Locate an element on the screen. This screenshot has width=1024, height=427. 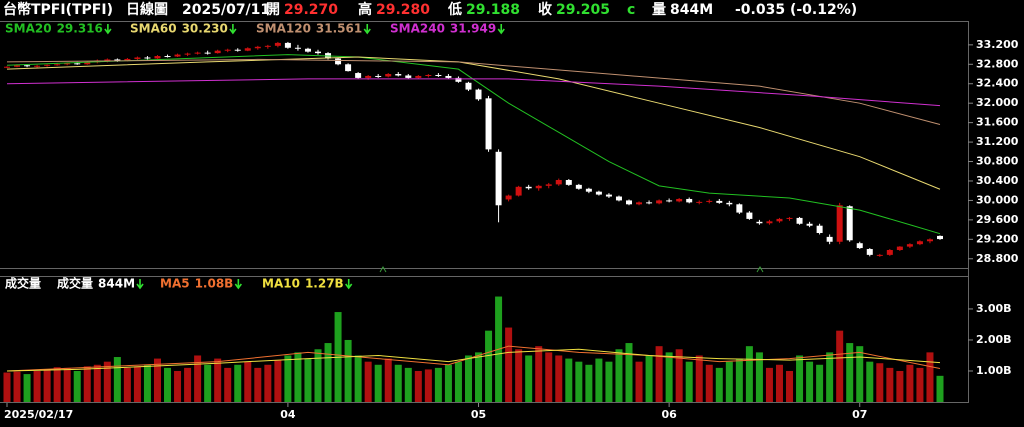
y-tick-label: 2.00B is located at coordinates (994, 339).